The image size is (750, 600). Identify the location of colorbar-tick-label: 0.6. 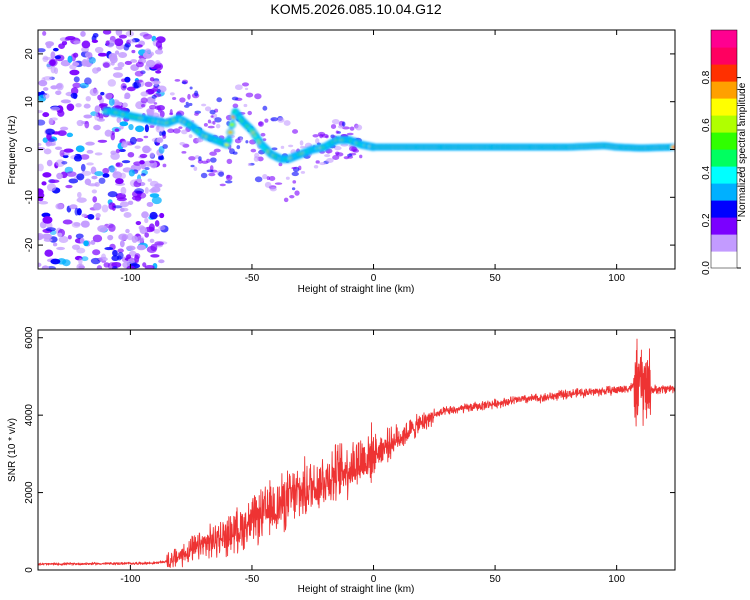
(706, 125).